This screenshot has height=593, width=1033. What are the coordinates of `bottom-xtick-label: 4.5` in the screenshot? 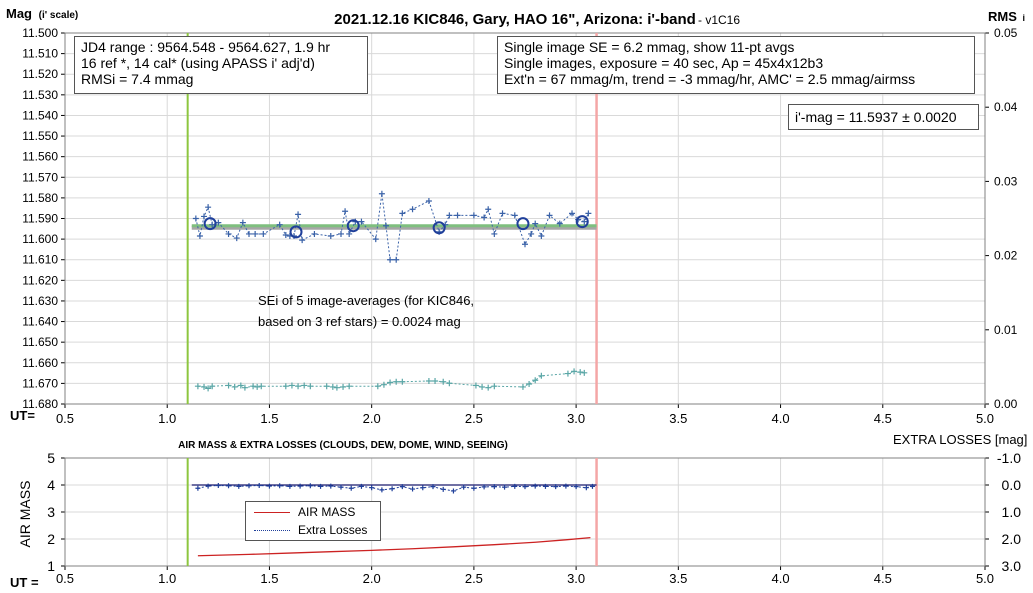 It's located at (883, 578).